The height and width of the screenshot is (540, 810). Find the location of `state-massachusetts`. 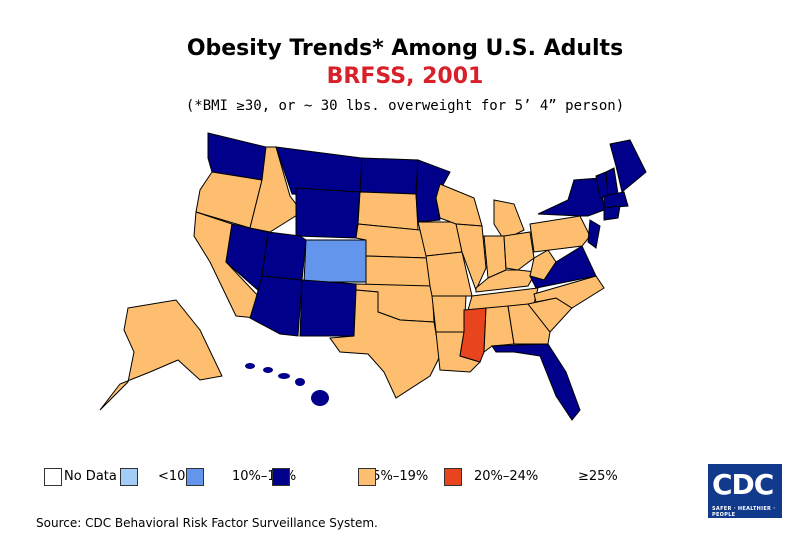

state-massachusetts is located at coordinates (616, 200).